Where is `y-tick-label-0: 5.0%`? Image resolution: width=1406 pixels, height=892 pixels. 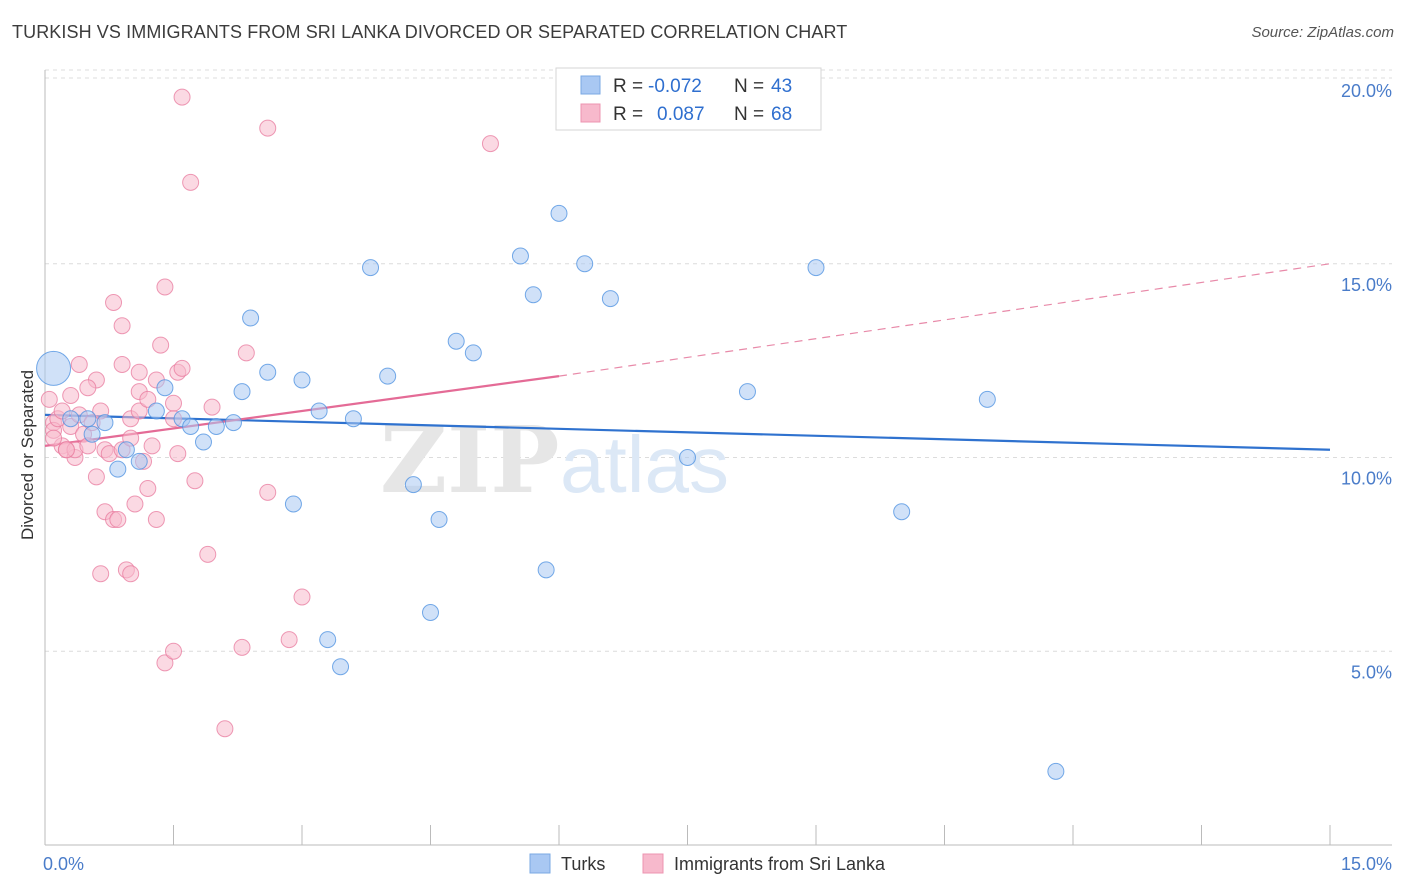
y-tick-label-0: 5.0% is located at coordinates (1371, 672).